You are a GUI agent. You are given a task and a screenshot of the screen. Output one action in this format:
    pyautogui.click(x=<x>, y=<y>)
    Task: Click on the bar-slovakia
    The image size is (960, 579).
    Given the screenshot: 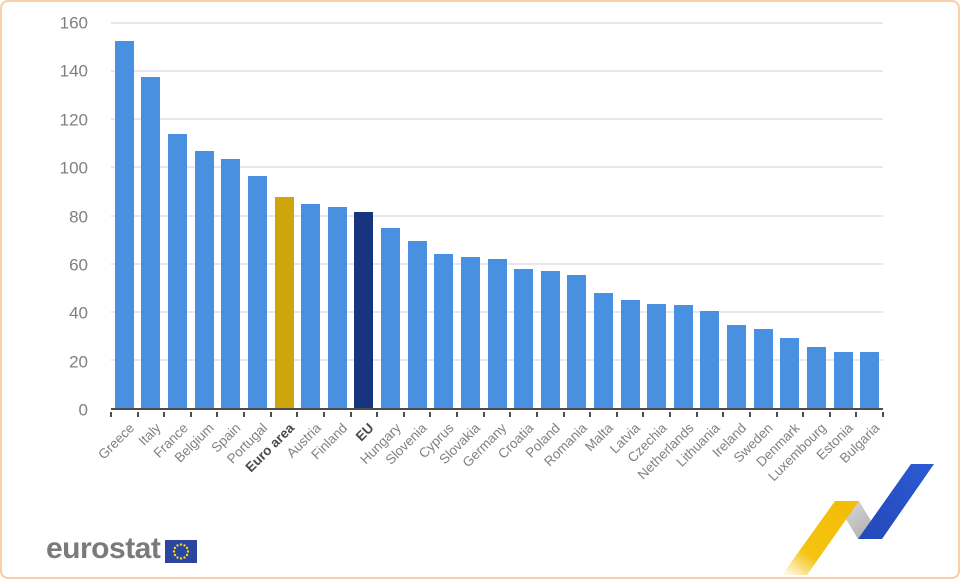 What is the action you would take?
    pyautogui.click(x=470, y=332)
    